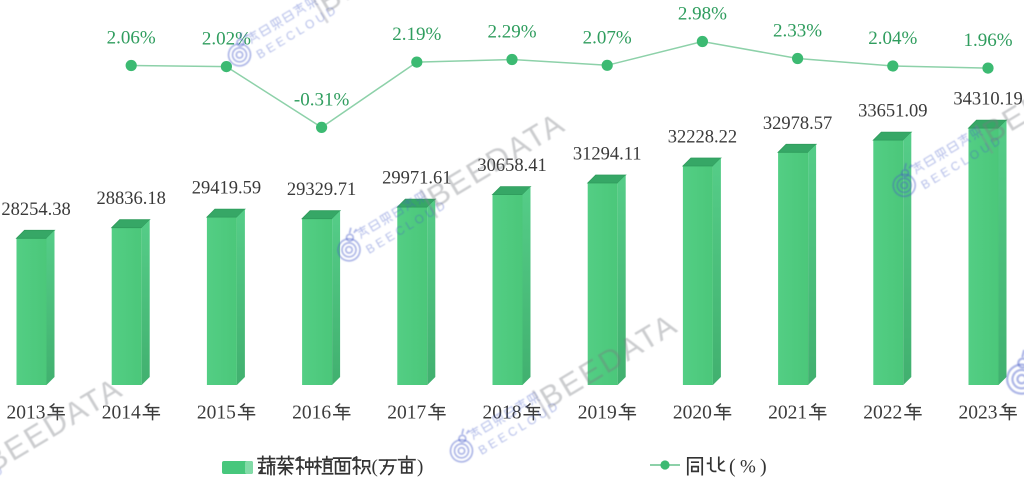  I want to click on svg-text: 2.04%, so click(892, 38).